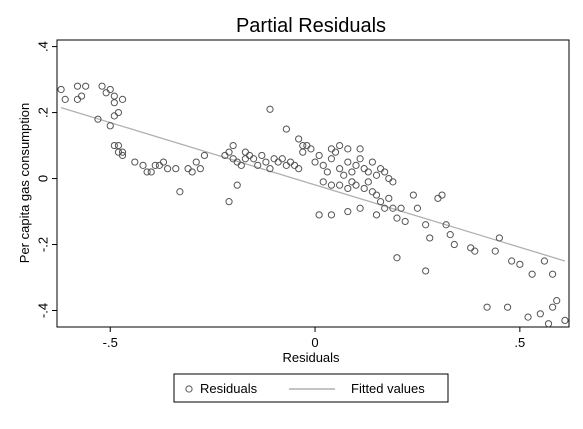 The image size is (583, 429). I want to click on y-axis: -.4 -.2 0 .2 .4, so click(46, 179).